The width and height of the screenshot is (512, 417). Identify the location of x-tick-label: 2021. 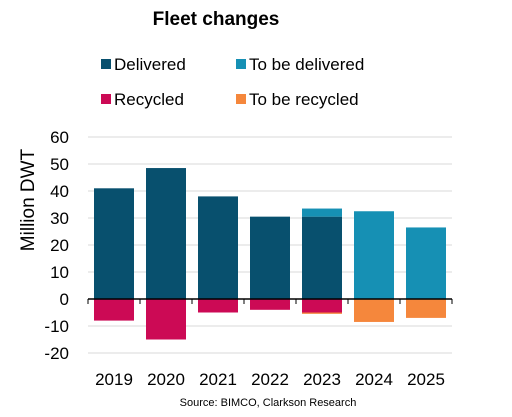
(218, 379).